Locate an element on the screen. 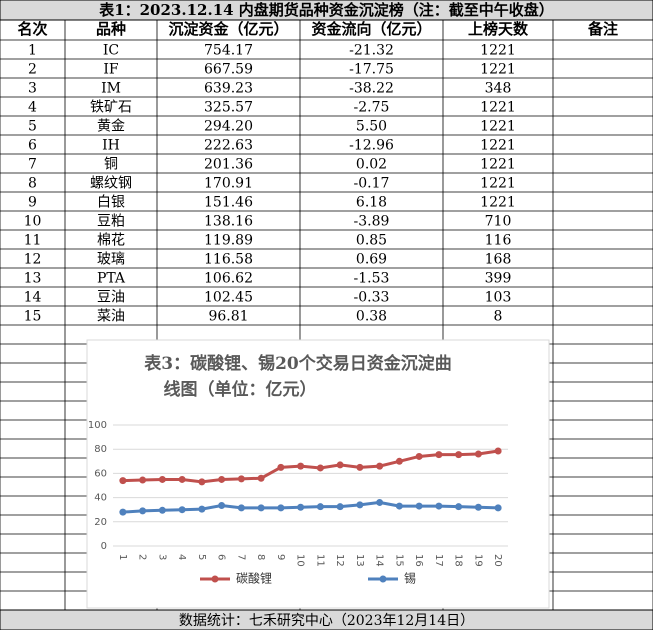 This screenshot has width=653, height=630. cell: 9 is located at coordinates (32, 203).